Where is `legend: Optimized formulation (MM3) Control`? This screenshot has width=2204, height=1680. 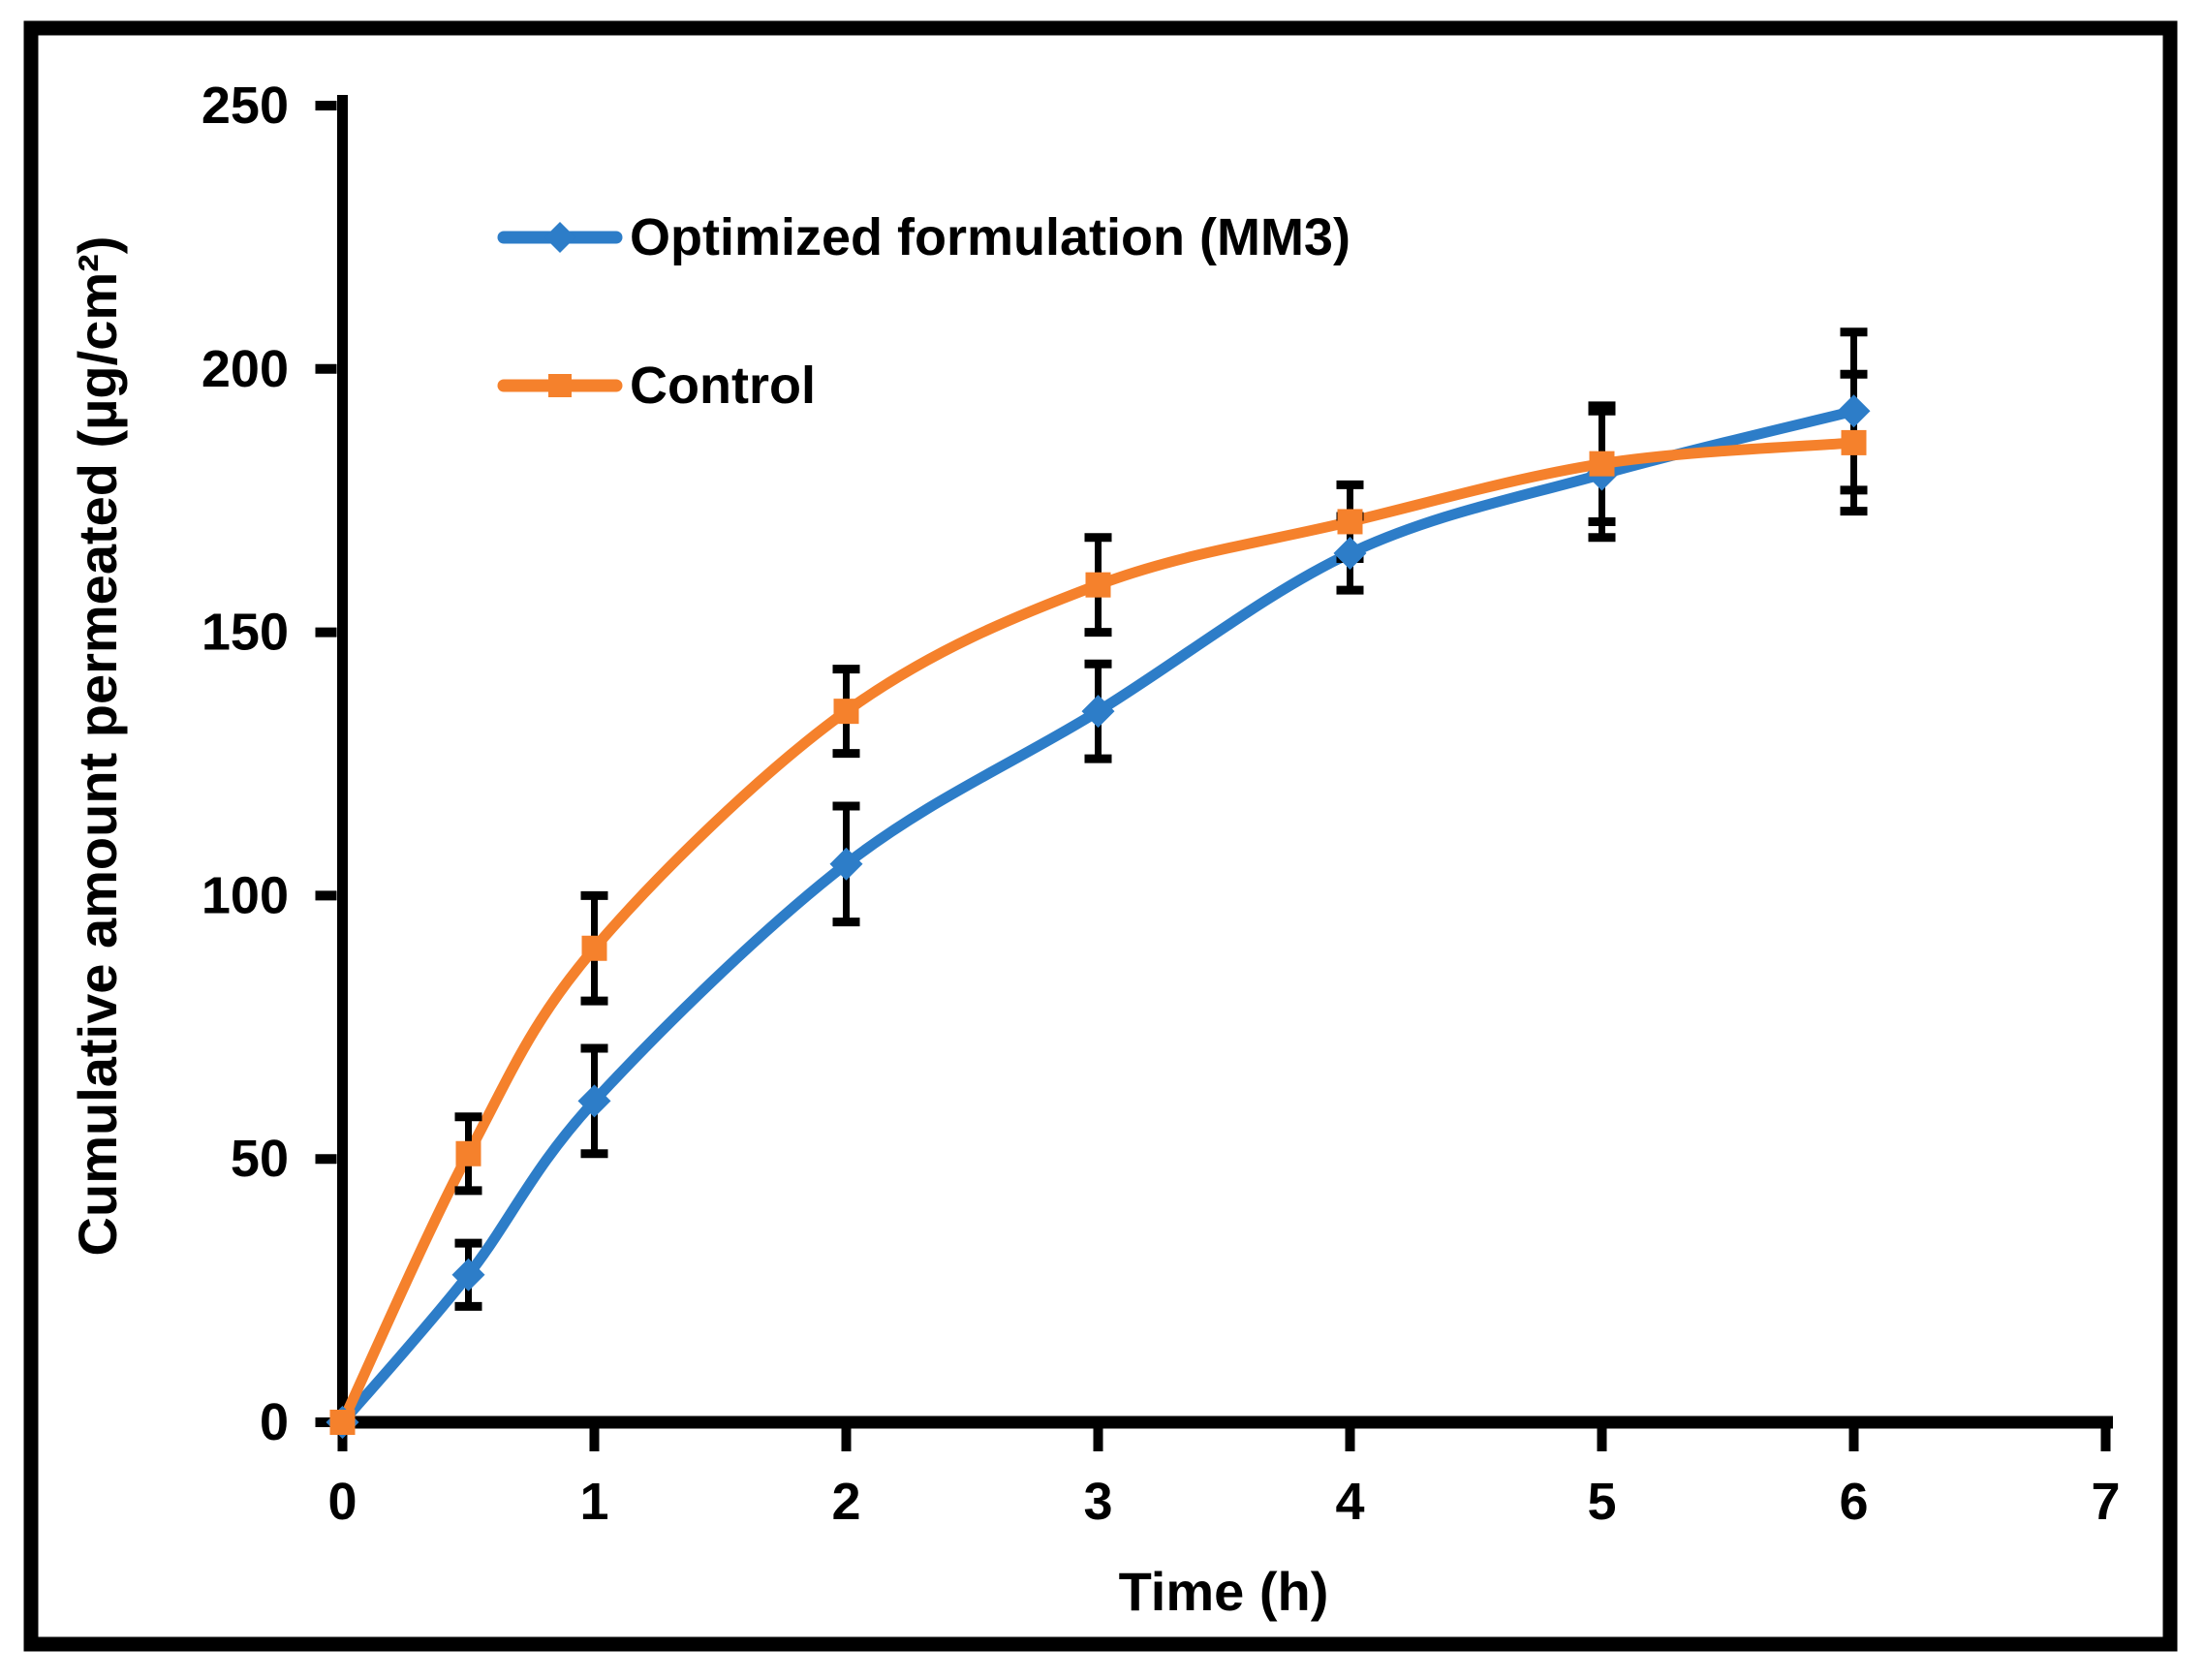
legend: Optimized formulation (MM3) Control is located at coordinates (923, 312).